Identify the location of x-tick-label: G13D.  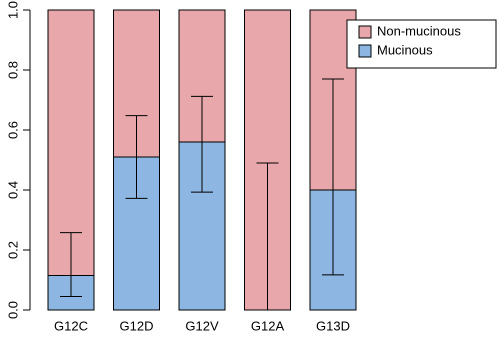
(333, 325).